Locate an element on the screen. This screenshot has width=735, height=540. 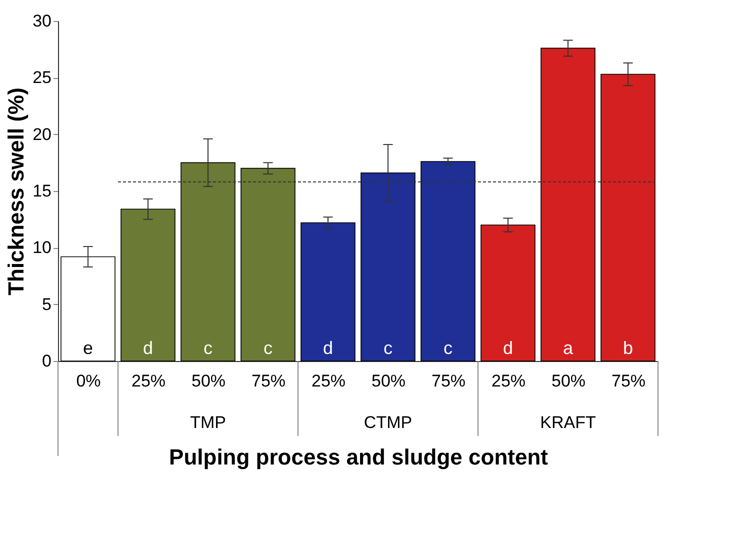
text: KRAFT is located at coordinates (568, 422).